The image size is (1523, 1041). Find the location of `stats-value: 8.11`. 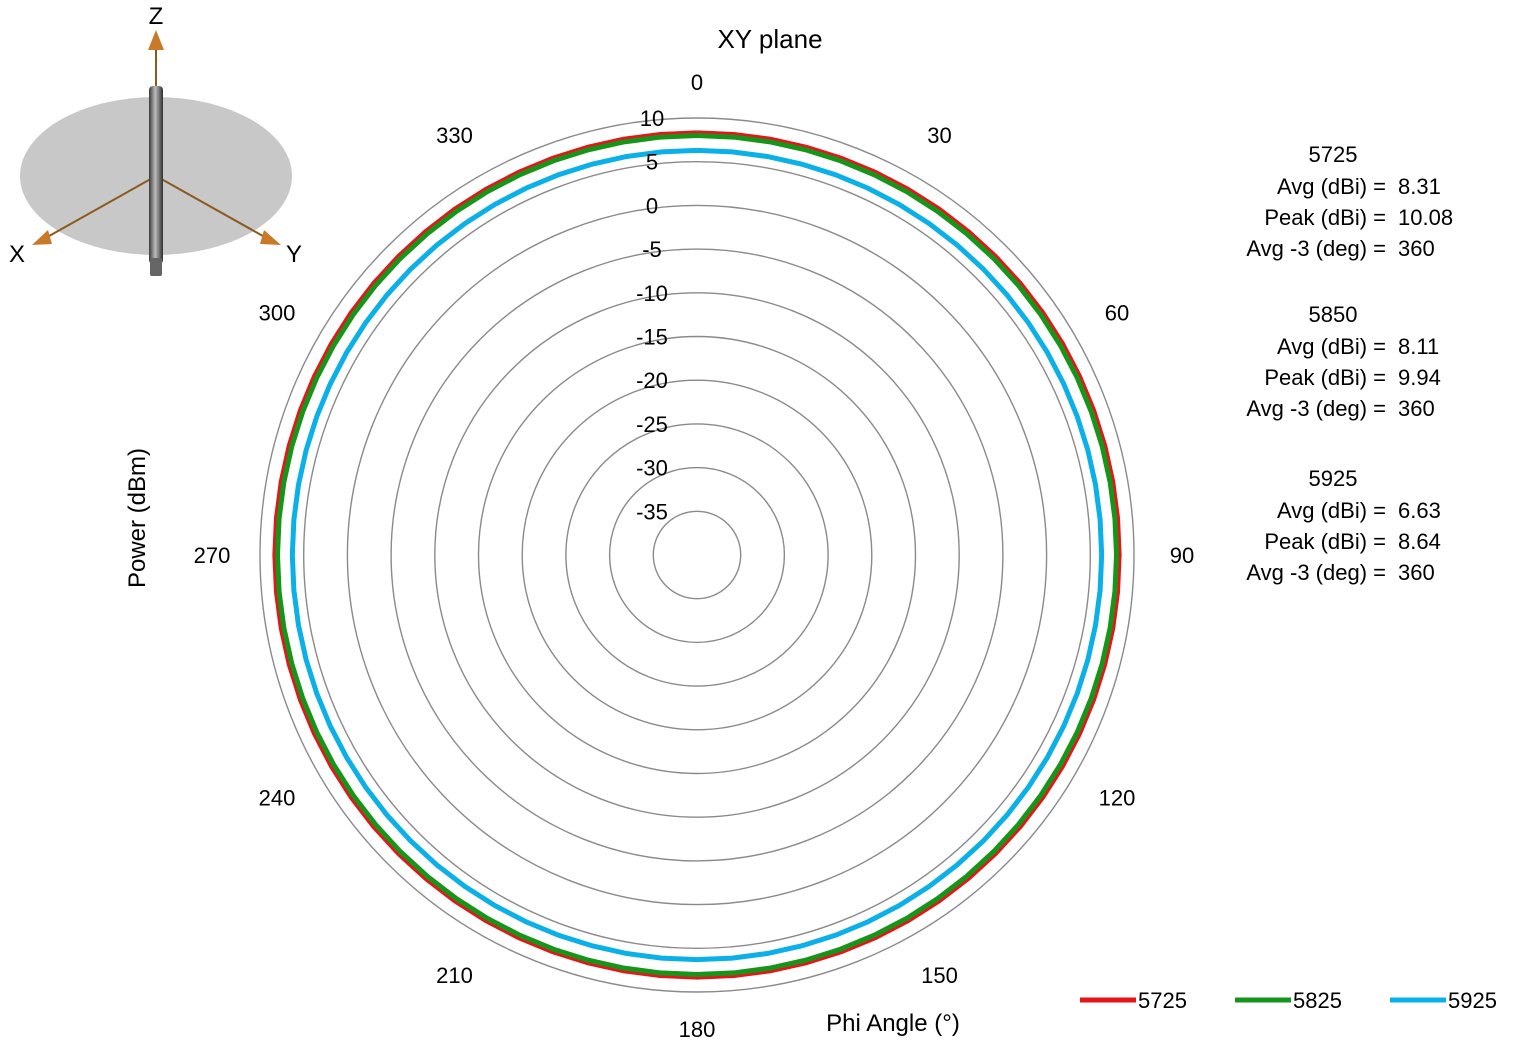

stats-value: 8.11 is located at coordinates (1418, 346).